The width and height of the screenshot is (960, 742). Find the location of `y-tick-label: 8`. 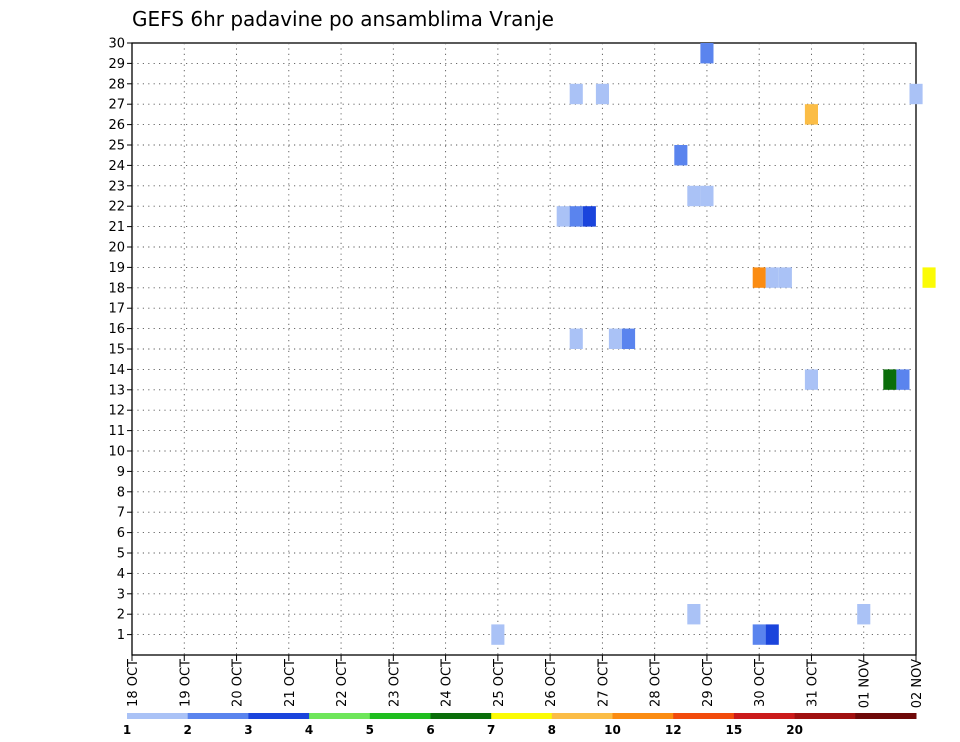

y-tick-label: 8 is located at coordinates (121, 492).